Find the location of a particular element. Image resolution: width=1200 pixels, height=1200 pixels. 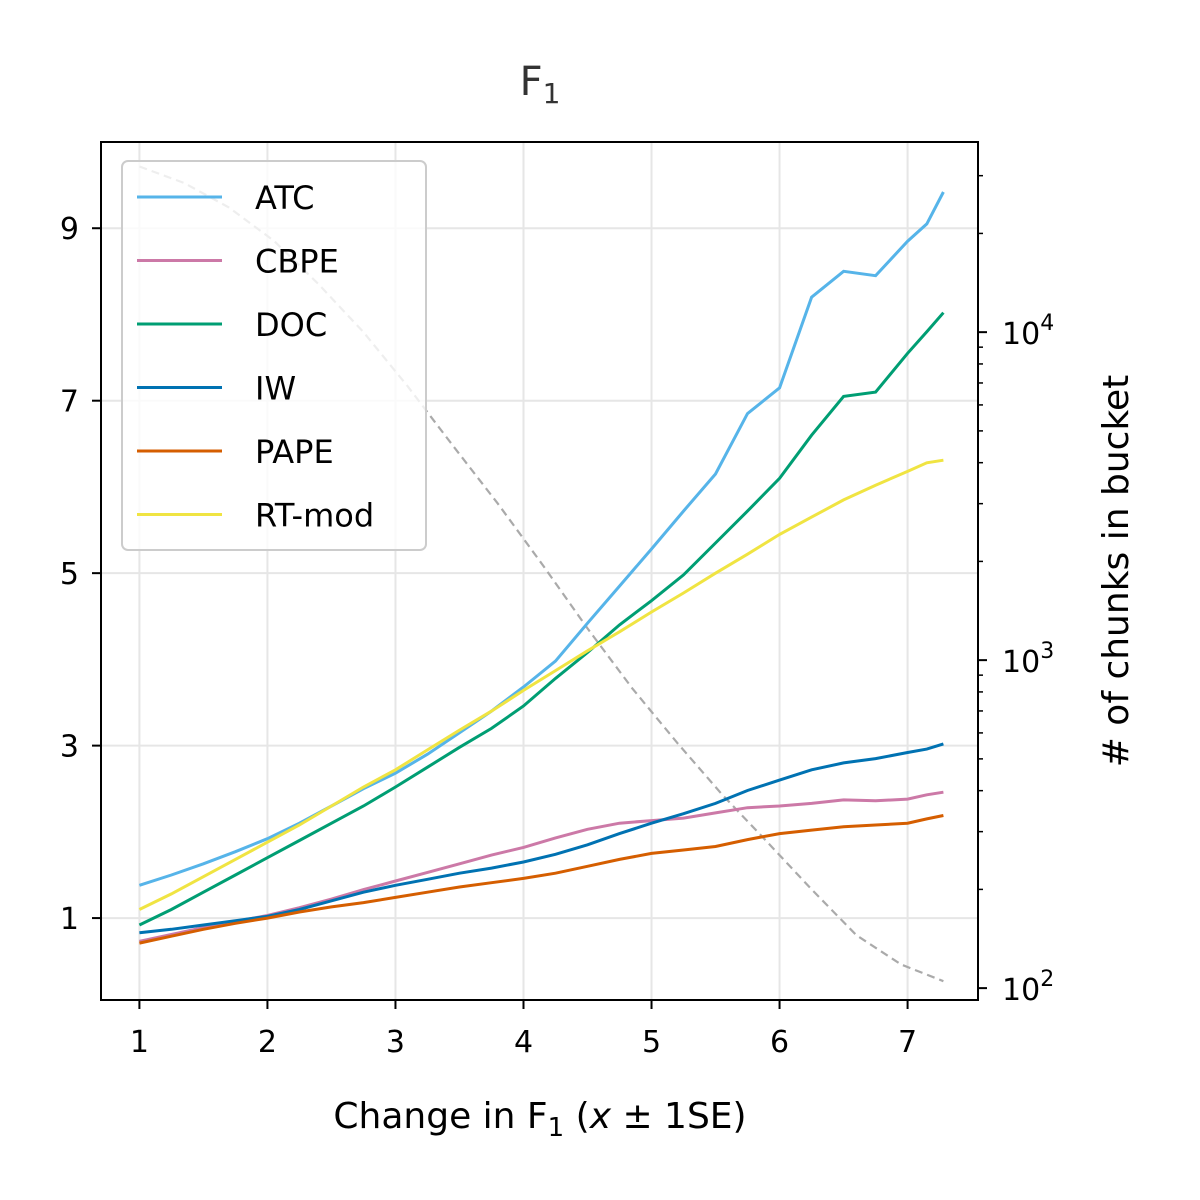

legend-box is located at coordinates (274, 355).